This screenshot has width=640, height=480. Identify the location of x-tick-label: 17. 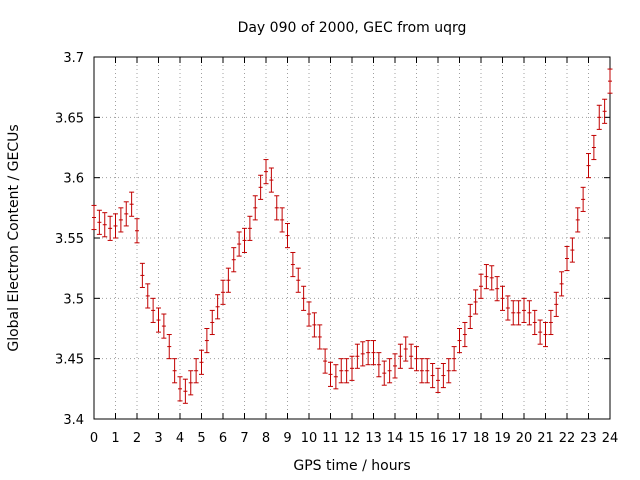
(459, 438).